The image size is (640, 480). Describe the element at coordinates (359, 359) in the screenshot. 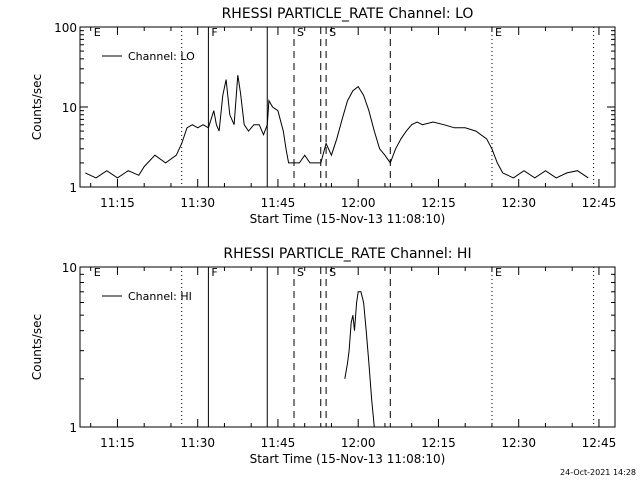

I see `data-series-line` at that location.